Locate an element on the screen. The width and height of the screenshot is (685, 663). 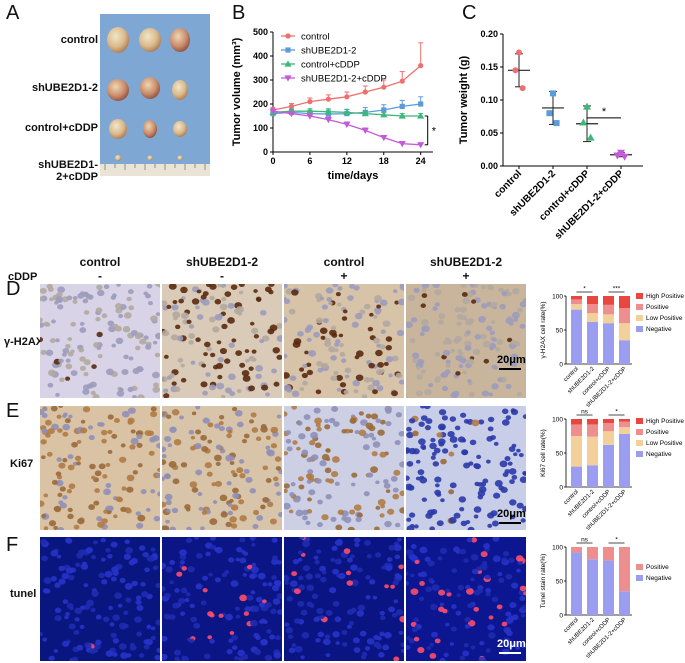
y-tick-label: 0.20 is located at coordinates (489, 34).